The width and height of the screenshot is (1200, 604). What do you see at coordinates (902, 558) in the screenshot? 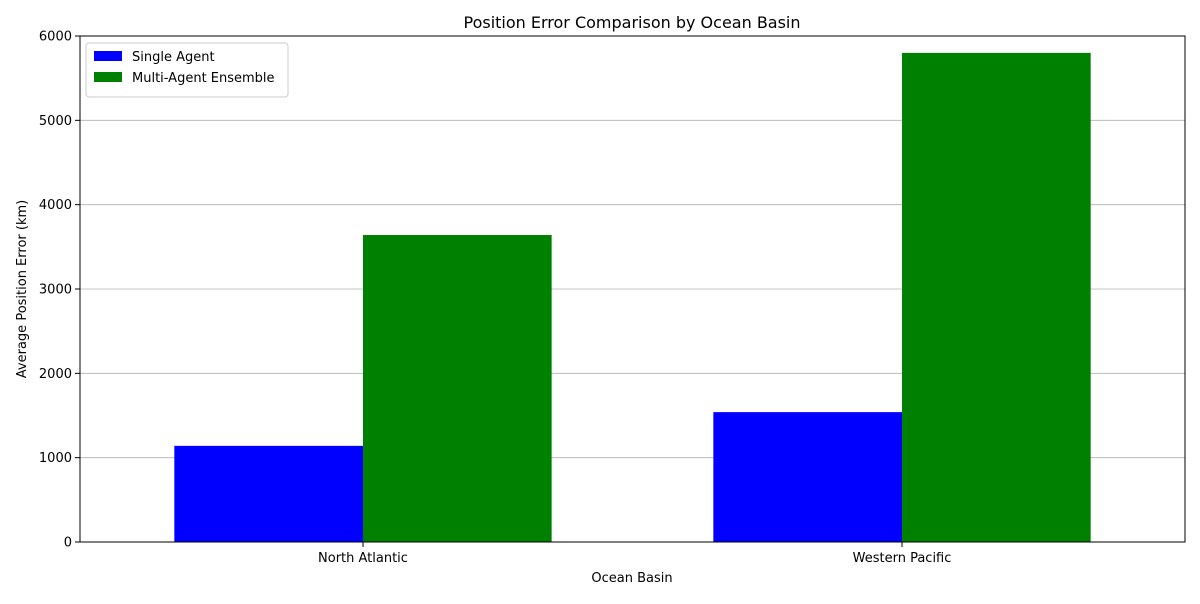
I see `x-tick-label: Western Pacific` at bounding box center [902, 558].